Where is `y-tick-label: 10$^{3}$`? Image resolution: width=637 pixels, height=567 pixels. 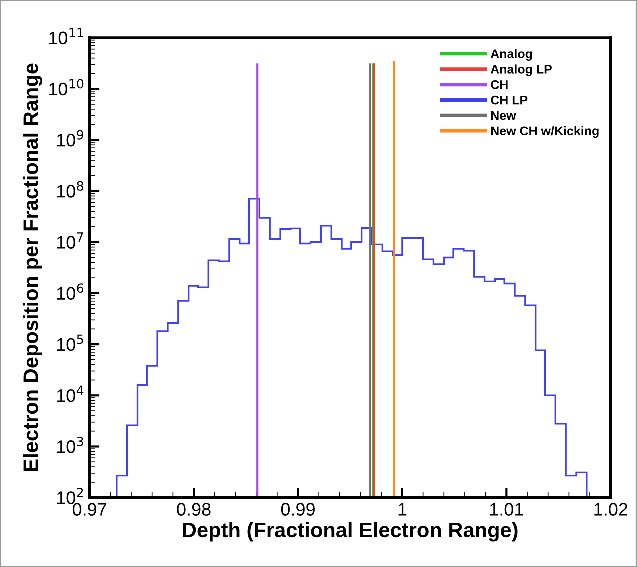 y-tick-label: 10$^{3}$ is located at coordinates (70, 445).